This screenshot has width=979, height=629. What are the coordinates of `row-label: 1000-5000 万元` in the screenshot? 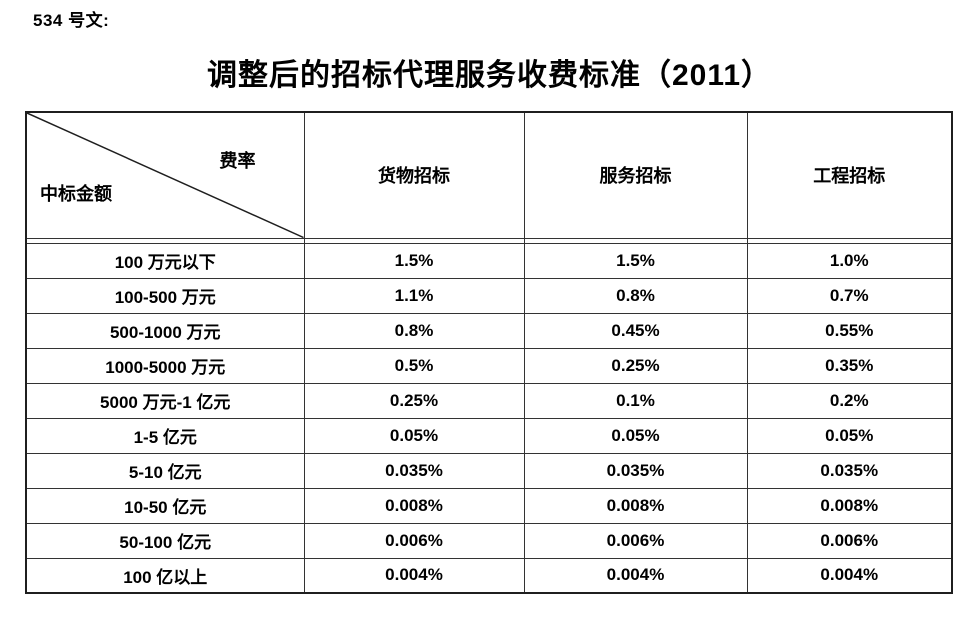 It's located at (165, 365).